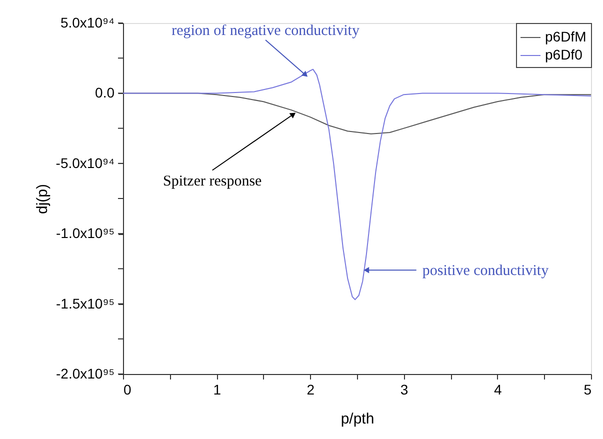 This screenshot has width=603, height=439. What do you see at coordinates (85, 233) in the screenshot?
I see `y-tick-label: -1.0x10⁹⁵` at bounding box center [85, 233].